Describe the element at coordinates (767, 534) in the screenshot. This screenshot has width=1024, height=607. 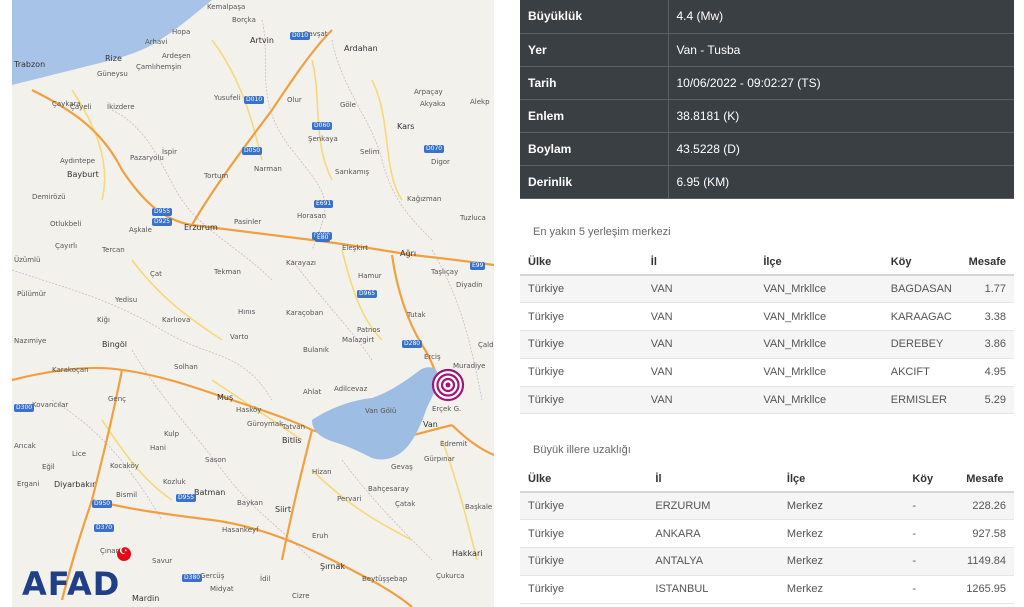
I see `table-row: Türkiye ANKARA Merkez -927.58` at that location.